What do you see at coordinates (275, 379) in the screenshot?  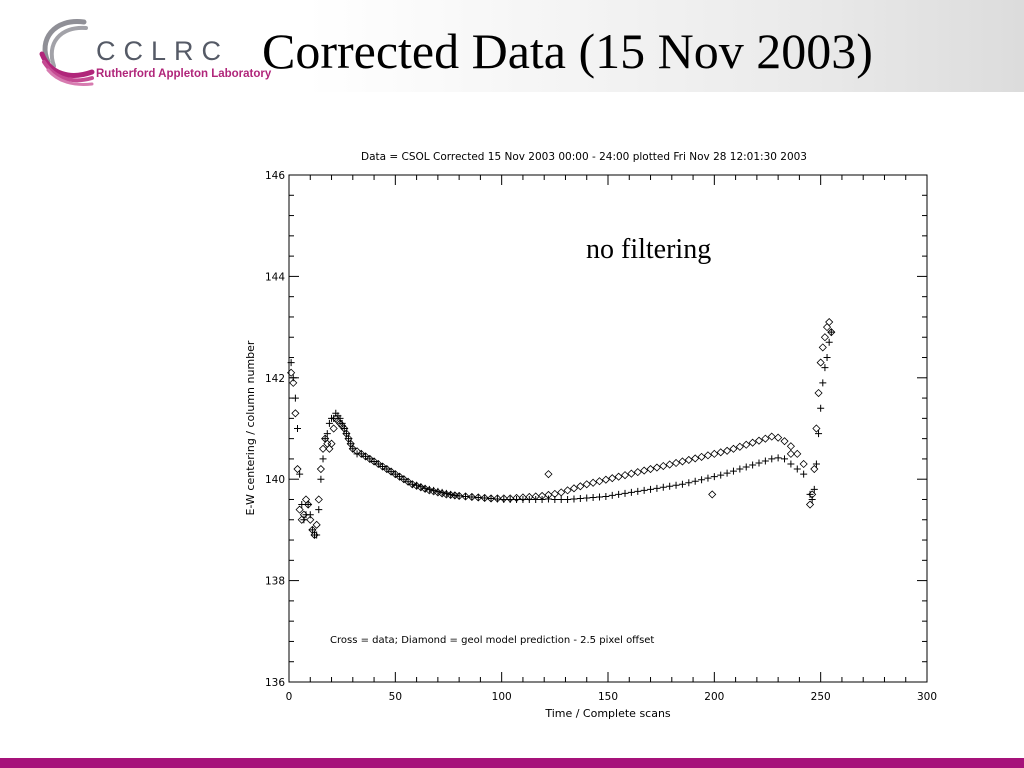 I see `y-tick-label: 142` at bounding box center [275, 379].